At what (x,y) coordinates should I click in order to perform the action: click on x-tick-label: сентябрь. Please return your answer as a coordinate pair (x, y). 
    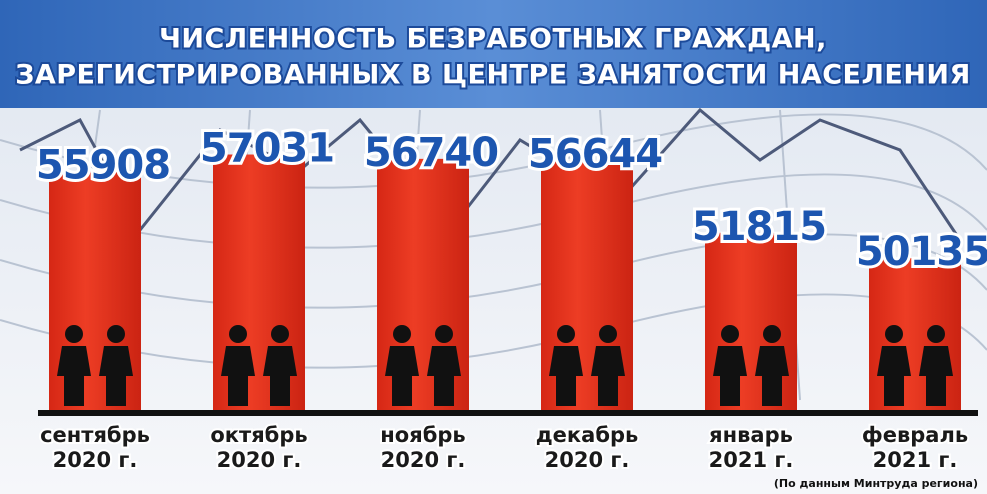
    Looking at the image, I should click on (95, 435).